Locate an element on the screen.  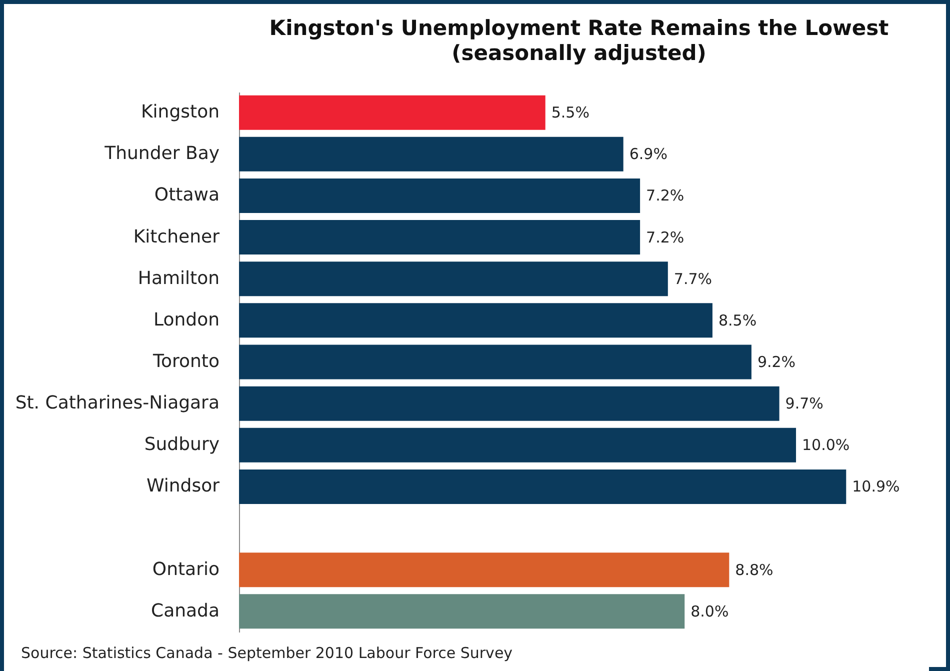
data-label: 8.0% is located at coordinates (709, 611).